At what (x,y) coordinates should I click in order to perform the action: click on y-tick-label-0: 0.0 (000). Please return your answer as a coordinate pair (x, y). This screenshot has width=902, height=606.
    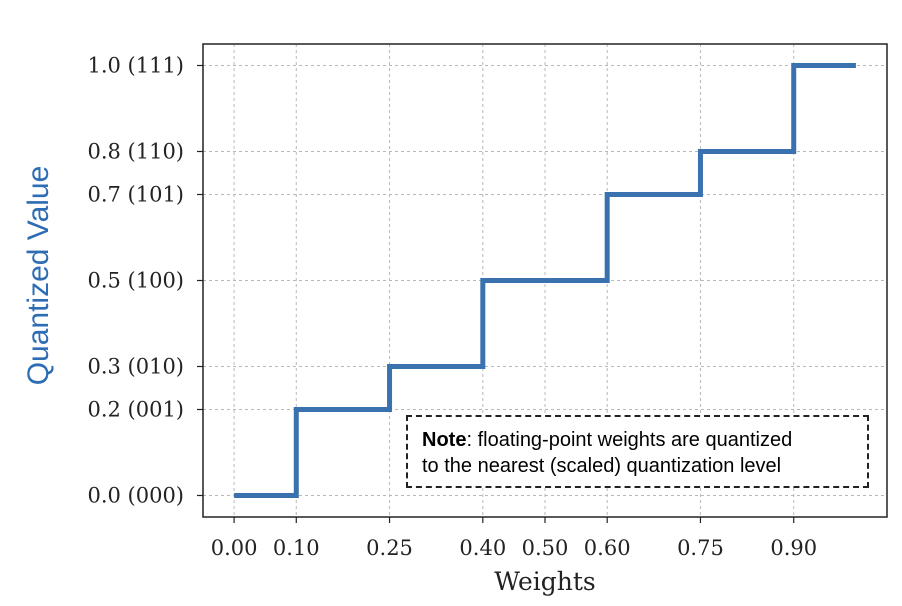
    Looking at the image, I should click on (135, 496).